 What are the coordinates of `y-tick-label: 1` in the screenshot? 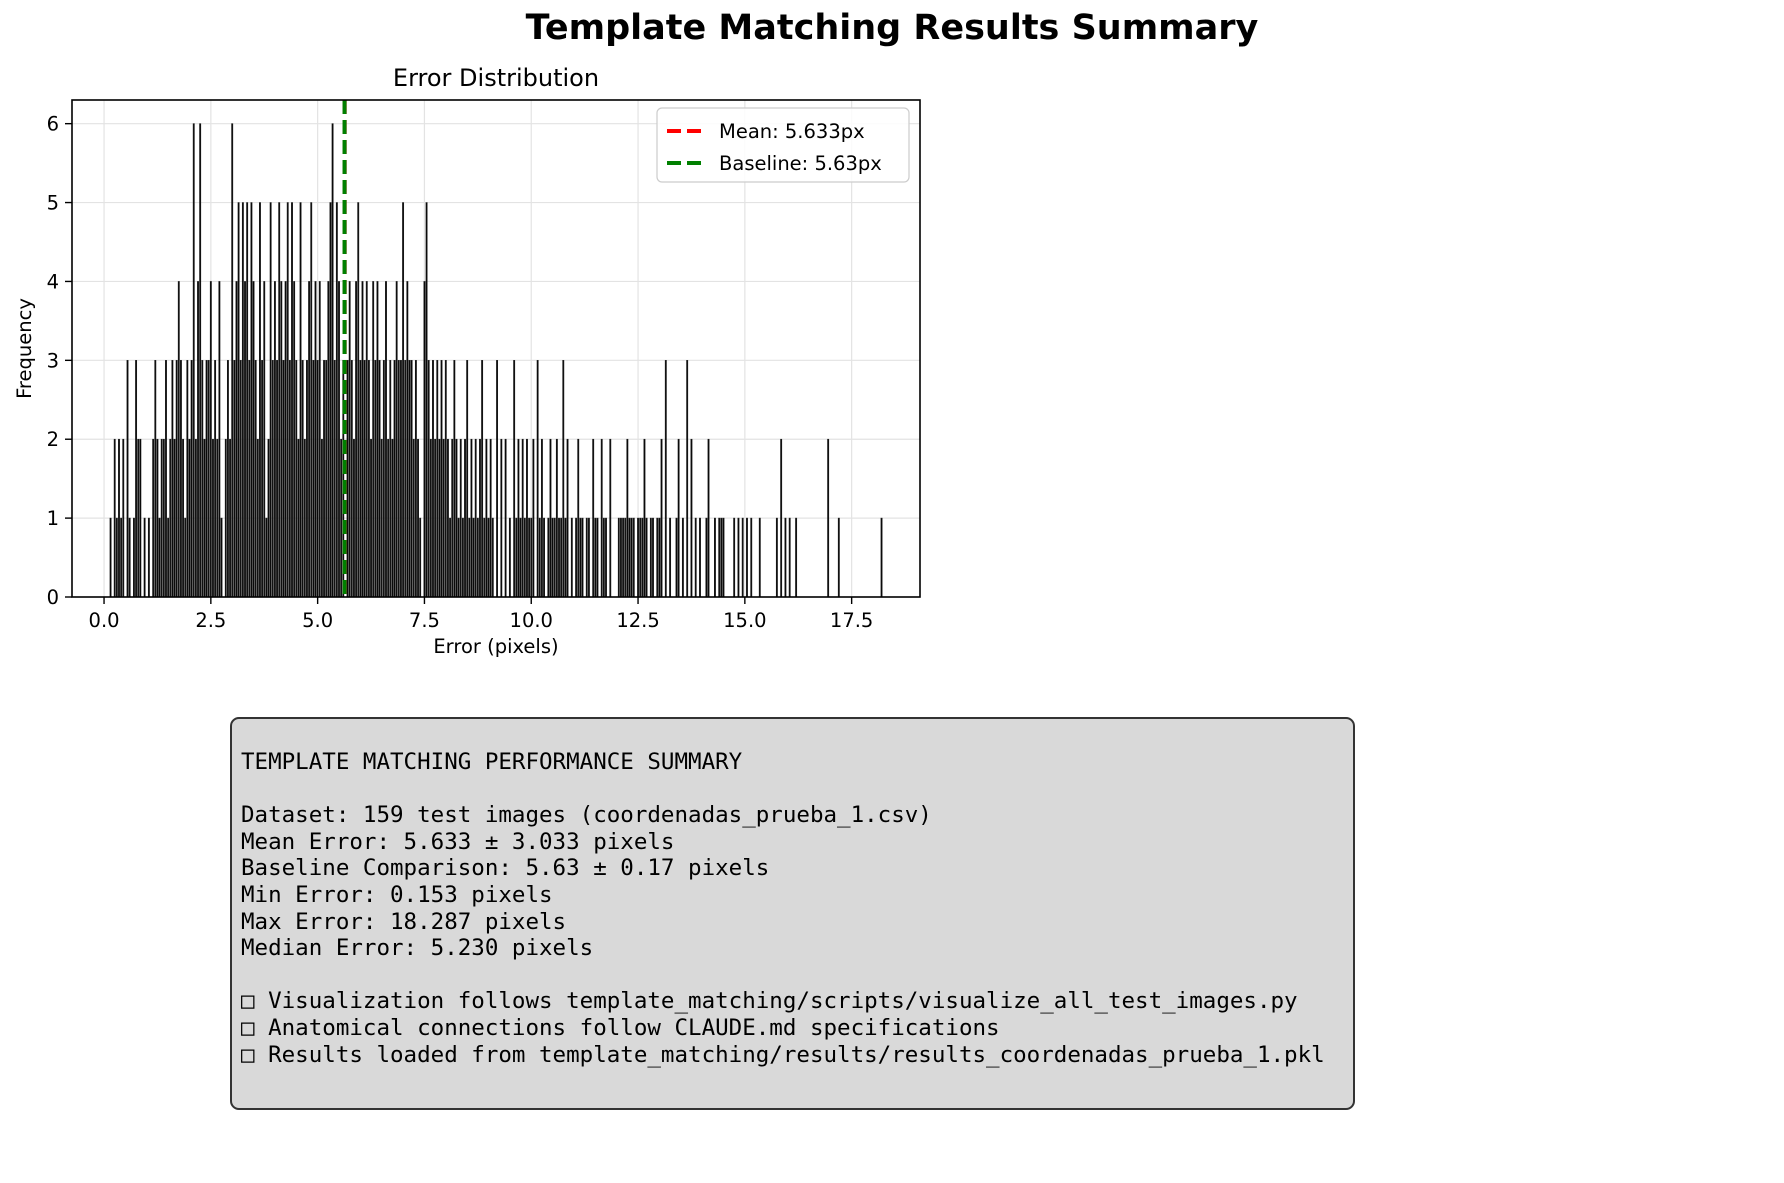 It's located at (53, 518).